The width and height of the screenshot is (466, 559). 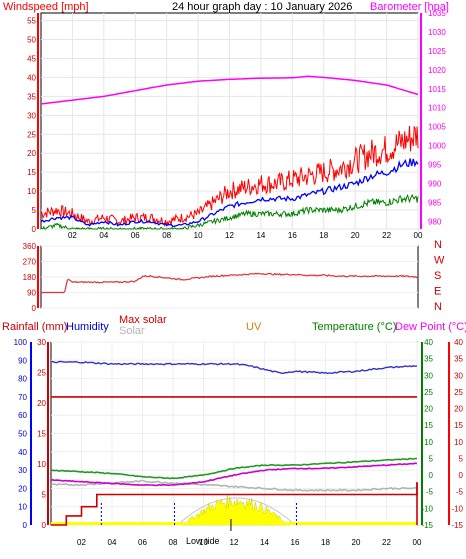 What do you see at coordinates (41, 373) in the screenshot?
I see `rain-tick-label: 25` at bounding box center [41, 373].